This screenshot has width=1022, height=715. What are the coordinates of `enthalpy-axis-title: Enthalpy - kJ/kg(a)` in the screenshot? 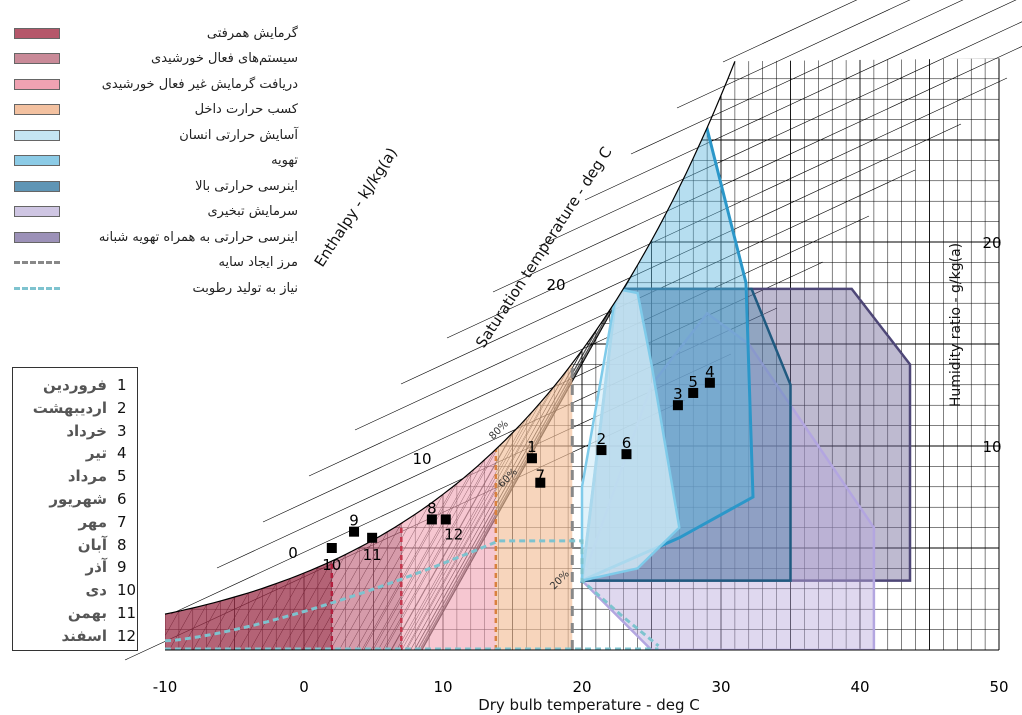 It's located at (356, 207).